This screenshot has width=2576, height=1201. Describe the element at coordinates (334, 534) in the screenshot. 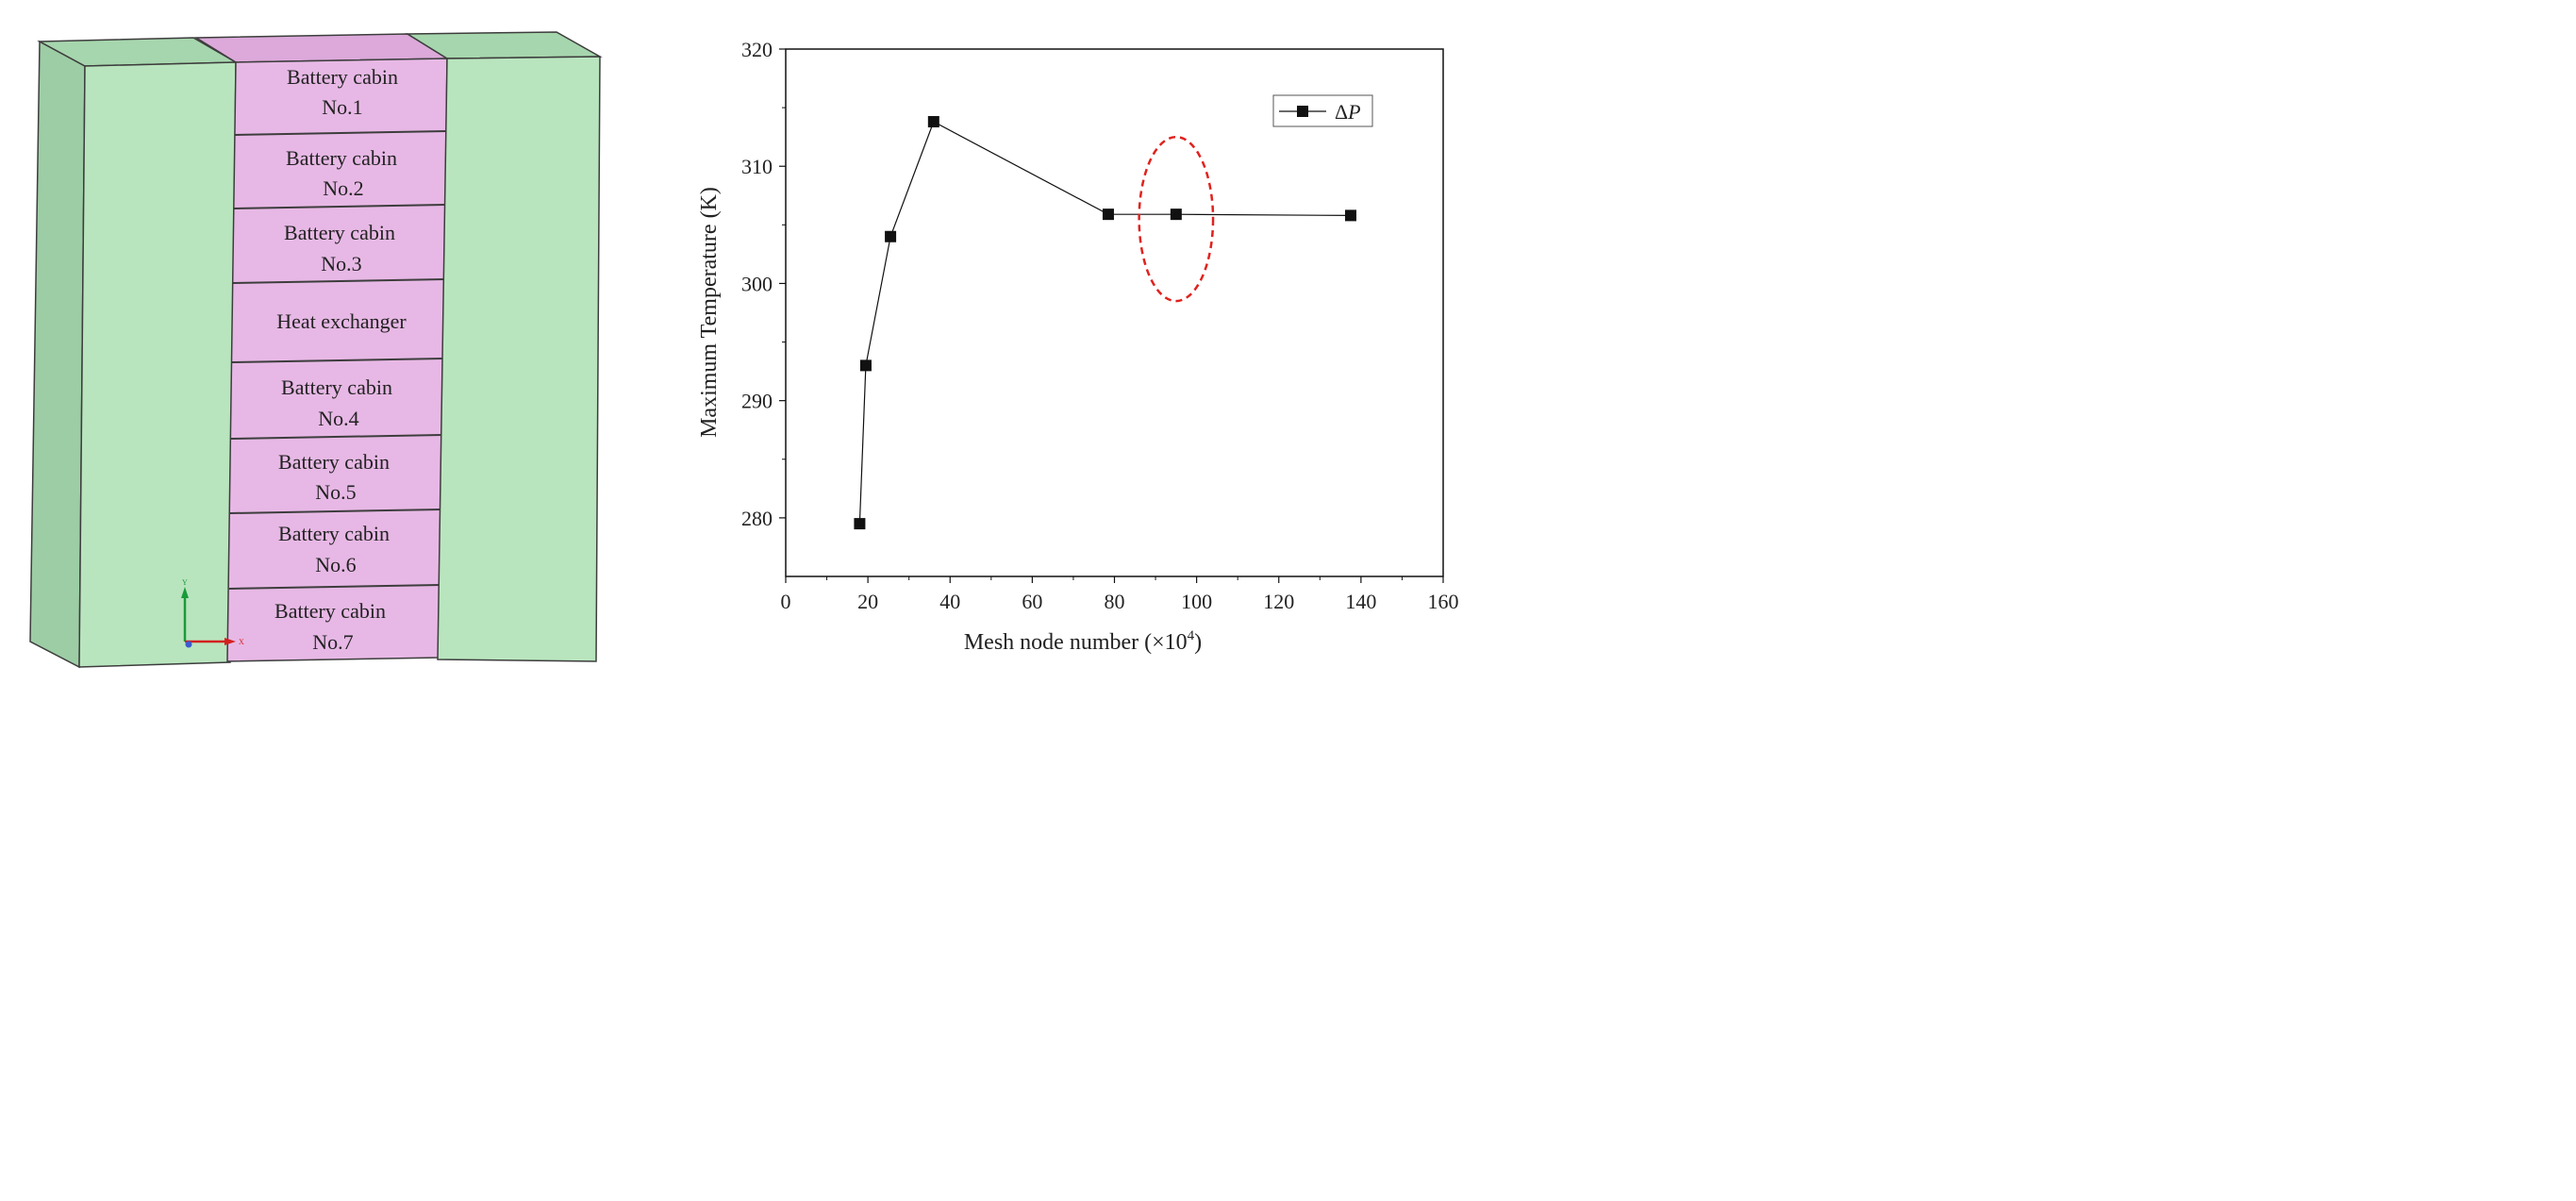

I see `cell-6-label: Battery cabin` at that location.